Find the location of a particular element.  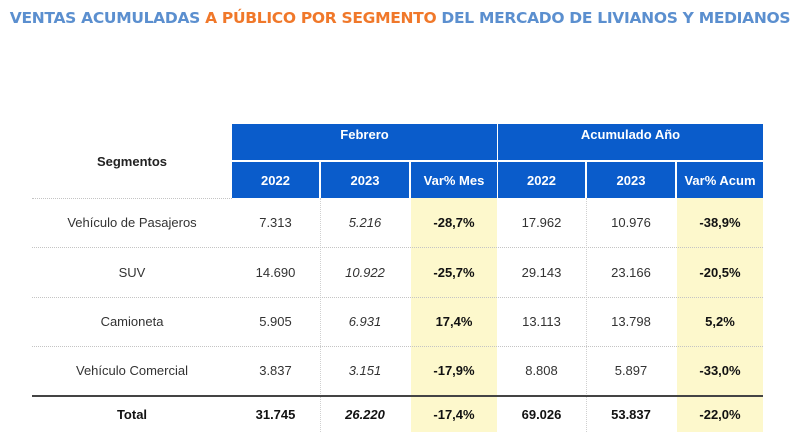

col-header-var-acum: Var% Acum is located at coordinates (720, 180).